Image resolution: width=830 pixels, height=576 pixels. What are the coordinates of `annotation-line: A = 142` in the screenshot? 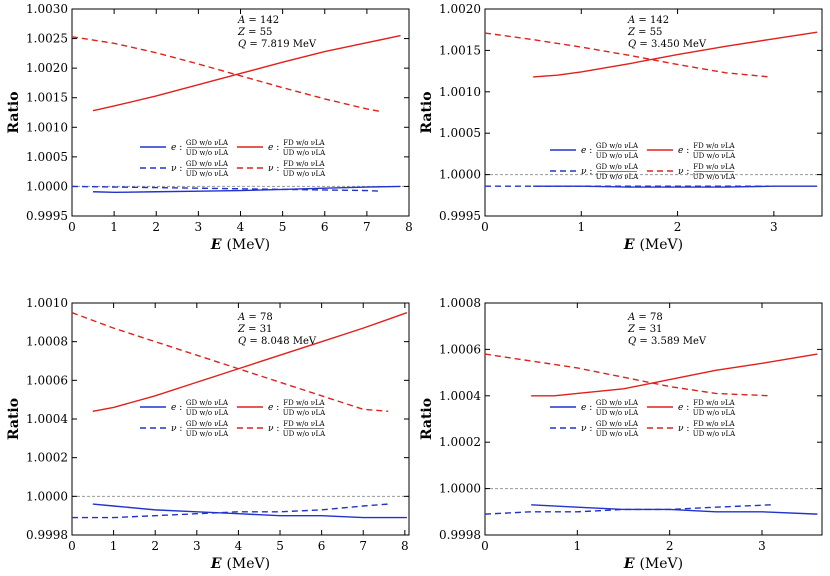 It's located at (258, 20).